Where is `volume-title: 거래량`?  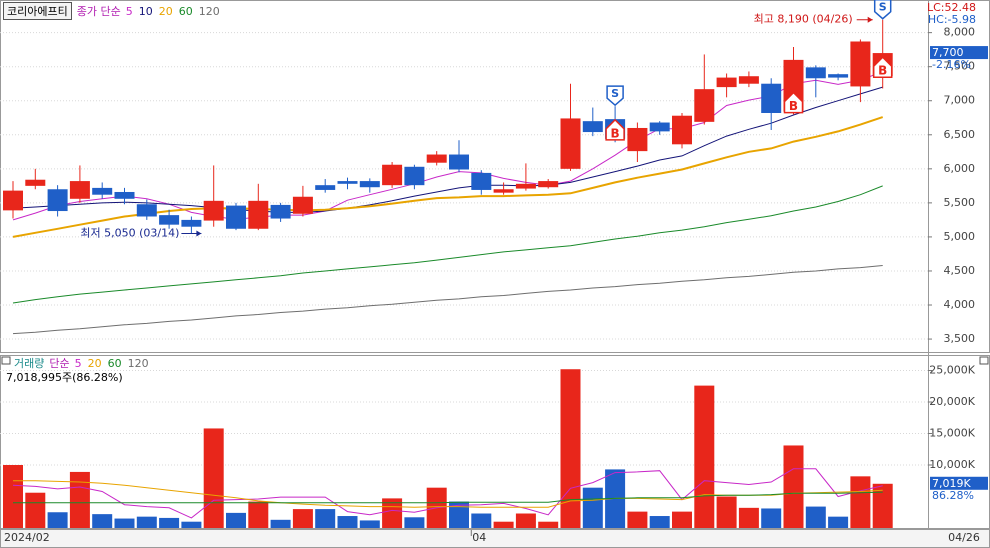 volume-title: 거래량 is located at coordinates (29, 363).